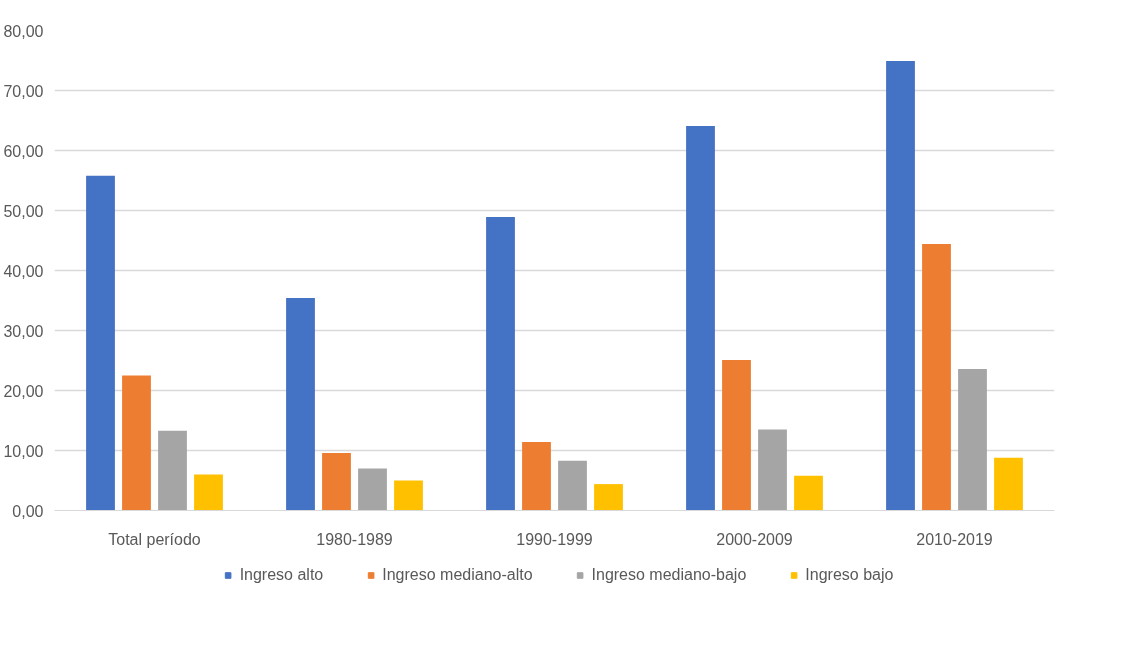 The width and height of the screenshot is (1139, 654). Describe the element at coordinates (754, 539) in the screenshot. I see `x-tick-label: 2000-2009` at that location.